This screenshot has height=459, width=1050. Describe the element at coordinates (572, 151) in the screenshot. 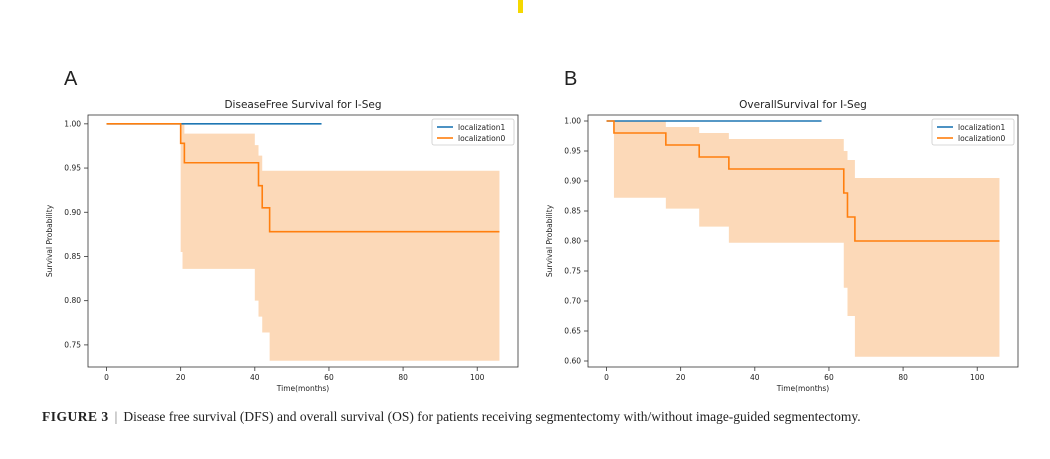

I see `os-ytick-label: 0.95` at that location.